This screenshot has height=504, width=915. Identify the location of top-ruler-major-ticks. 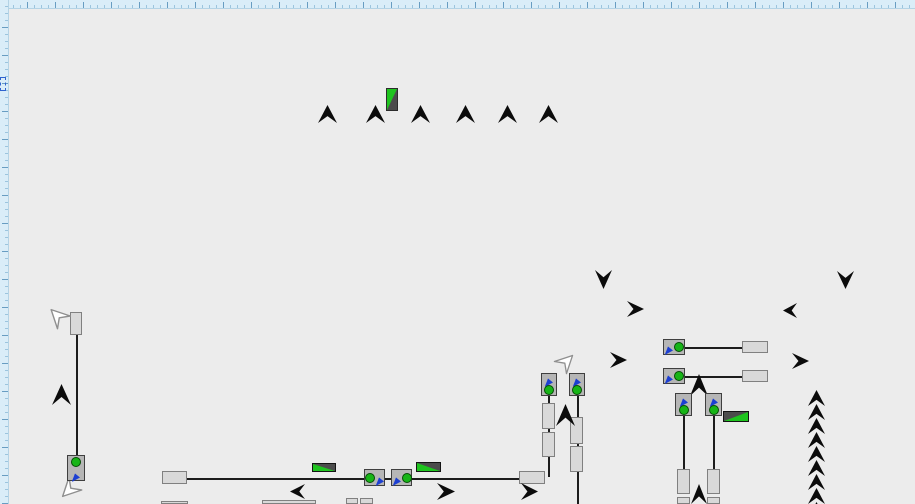
(457, 5).